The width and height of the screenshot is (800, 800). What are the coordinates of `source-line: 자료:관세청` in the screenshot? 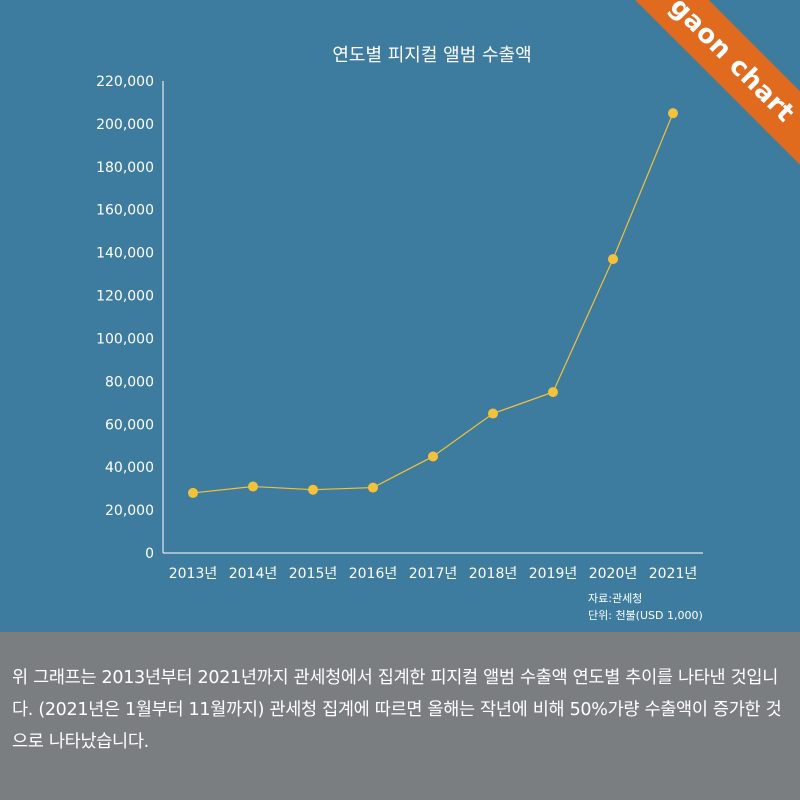 It's located at (615, 598).